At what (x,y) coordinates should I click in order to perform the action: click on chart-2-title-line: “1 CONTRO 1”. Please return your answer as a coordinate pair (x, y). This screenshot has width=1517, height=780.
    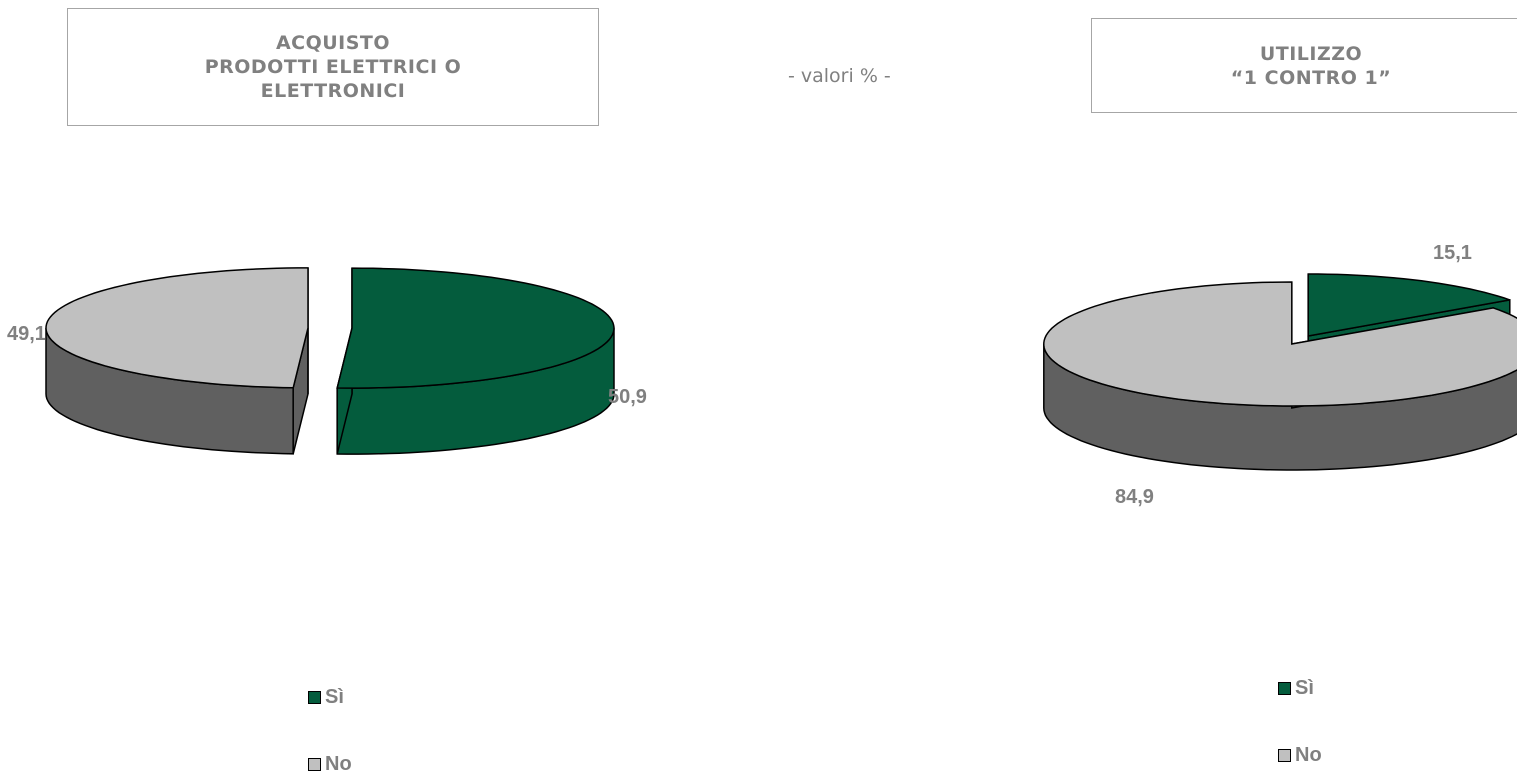
    Looking at the image, I should click on (1311, 77).